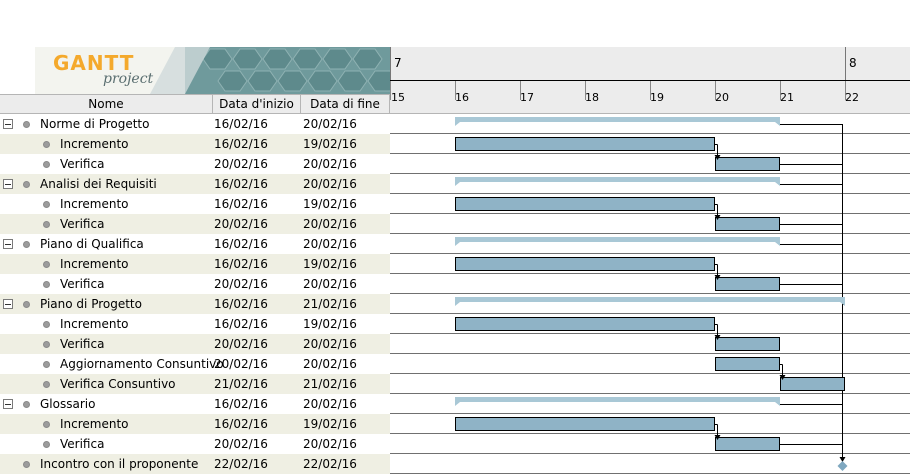  I want to click on task-row: Piano di Qualifica 16/02/16 20/02/16, so click(195, 244).